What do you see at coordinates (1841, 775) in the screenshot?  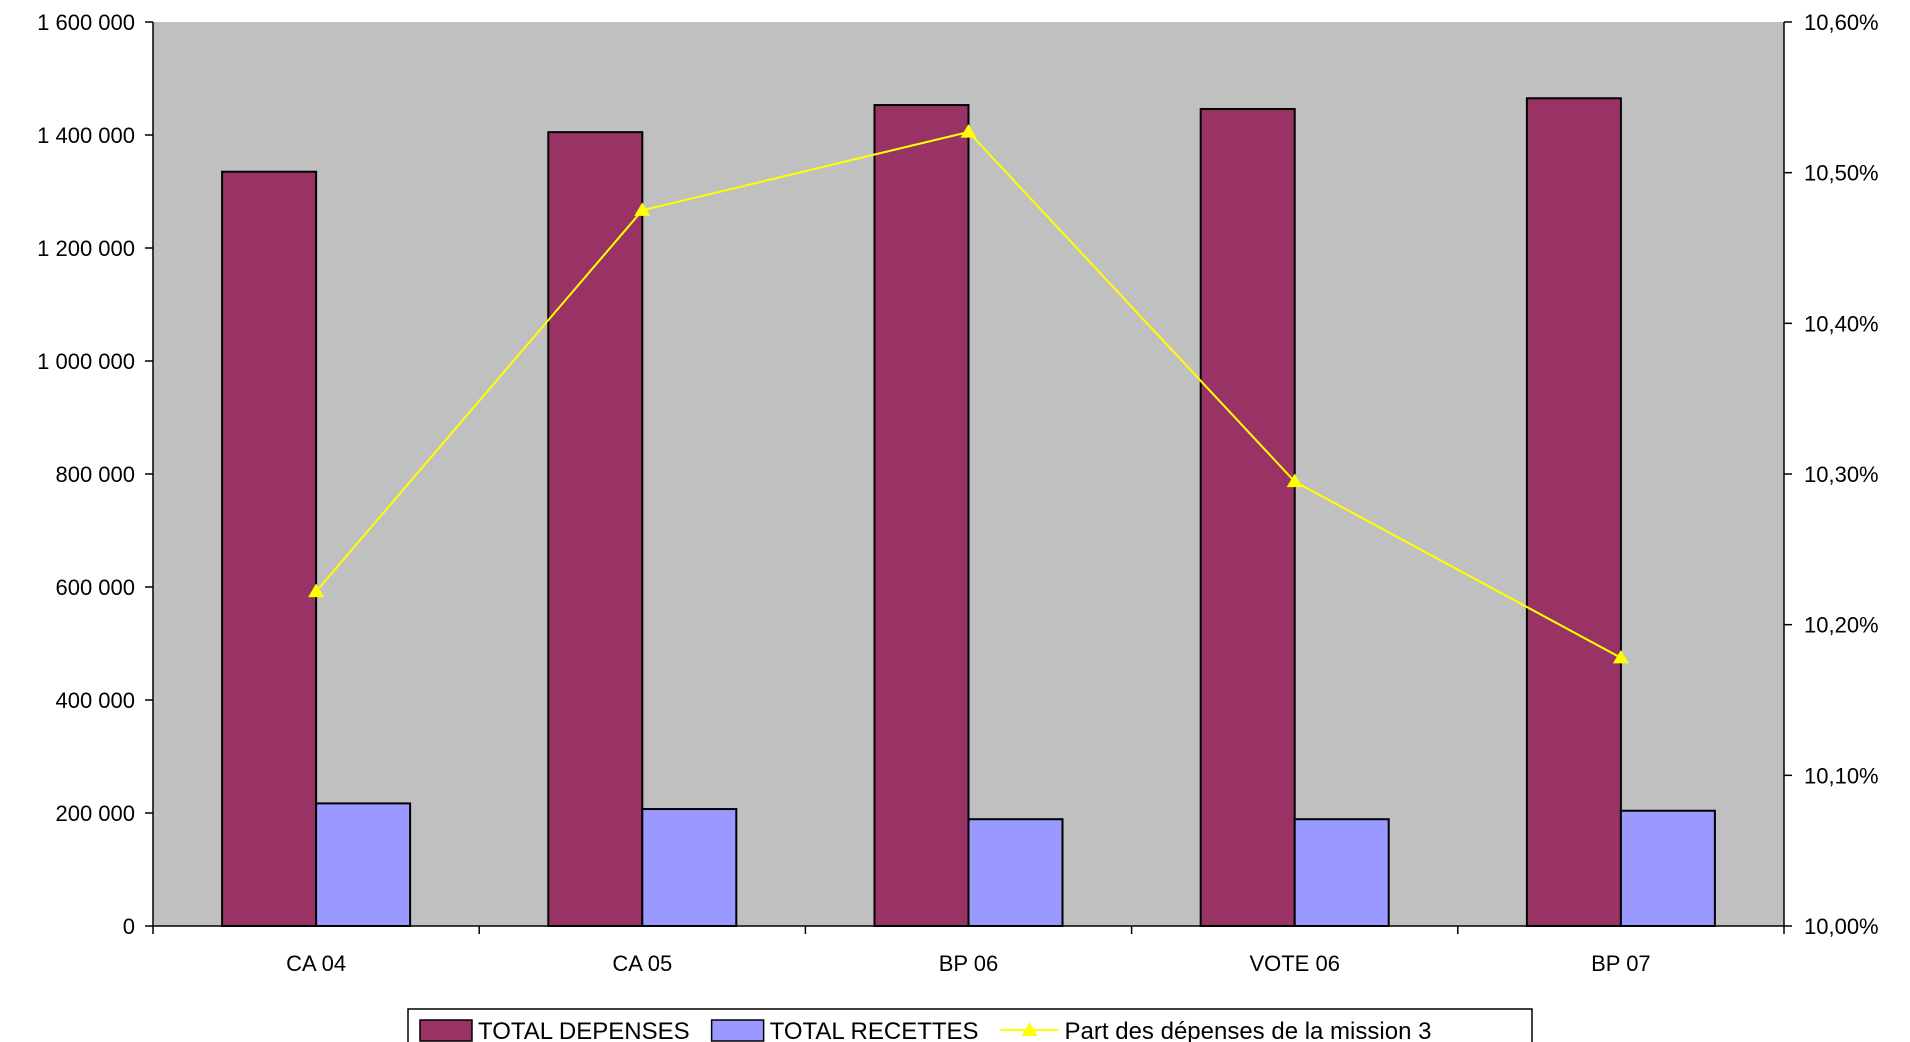 I see `right-axis-tick-label-1: 10,10%` at bounding box center [1841, 775].